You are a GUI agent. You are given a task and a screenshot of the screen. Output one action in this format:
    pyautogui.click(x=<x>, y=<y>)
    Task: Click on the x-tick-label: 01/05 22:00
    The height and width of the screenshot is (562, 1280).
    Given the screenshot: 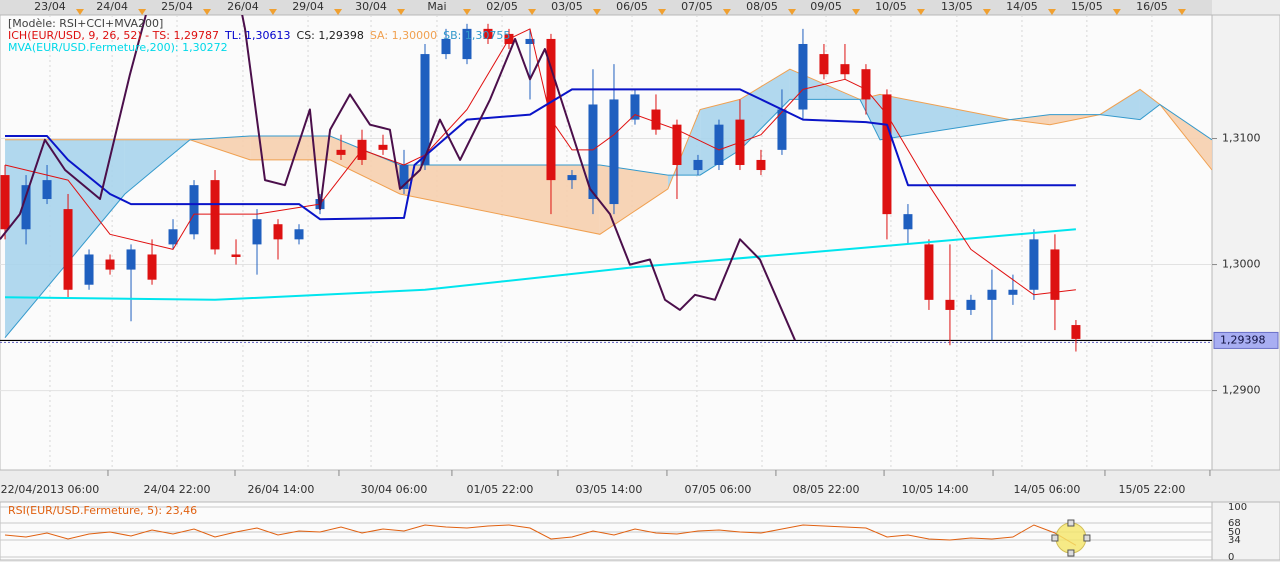 What is the action you would take?
    pyautogui.click(x=500, y=489)
    